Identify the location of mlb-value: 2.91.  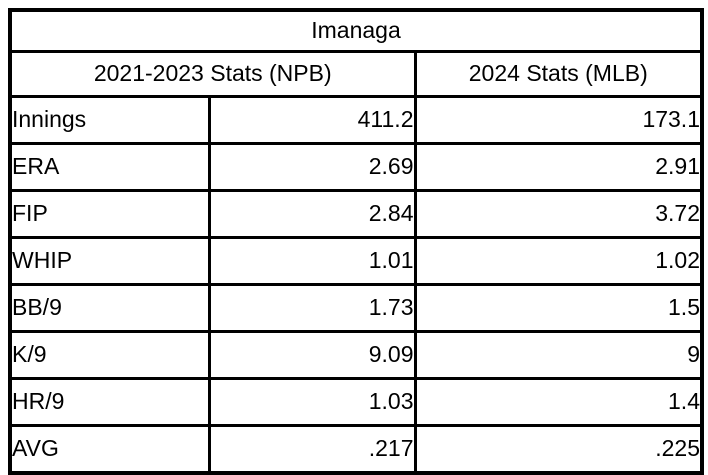
(558, 167).